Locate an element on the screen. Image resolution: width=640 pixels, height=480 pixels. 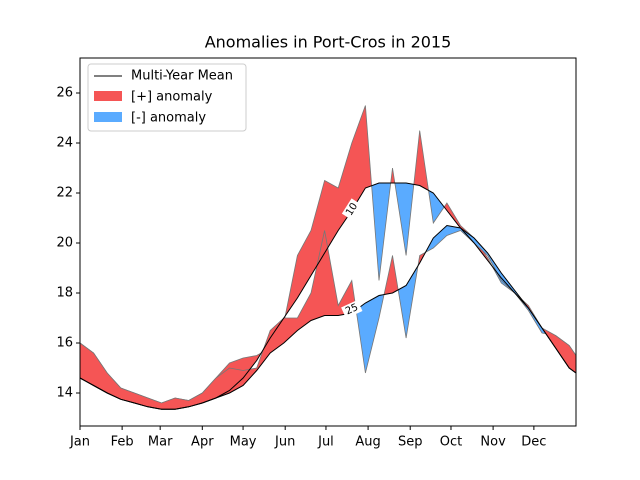
depth-label: 25 is located at coordinates (352, 309).